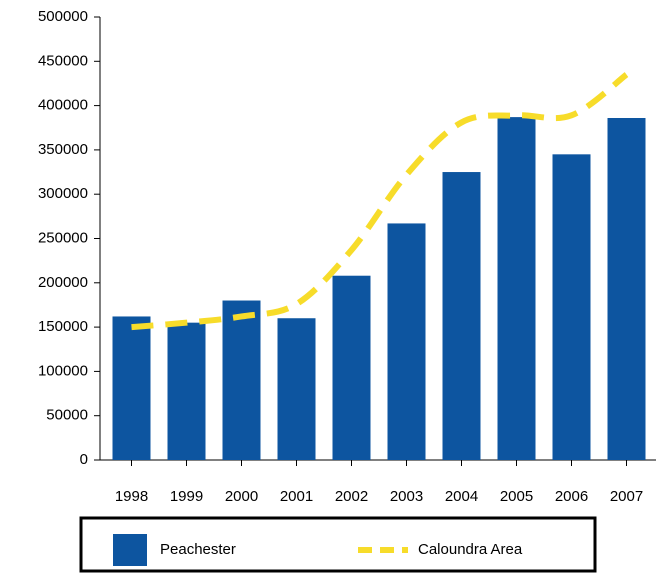 This screenshot has height=577, width=656. Describe the element at coordinates (626, 496) in the screenshot. I see `x-tick-label: 2007` at that location.